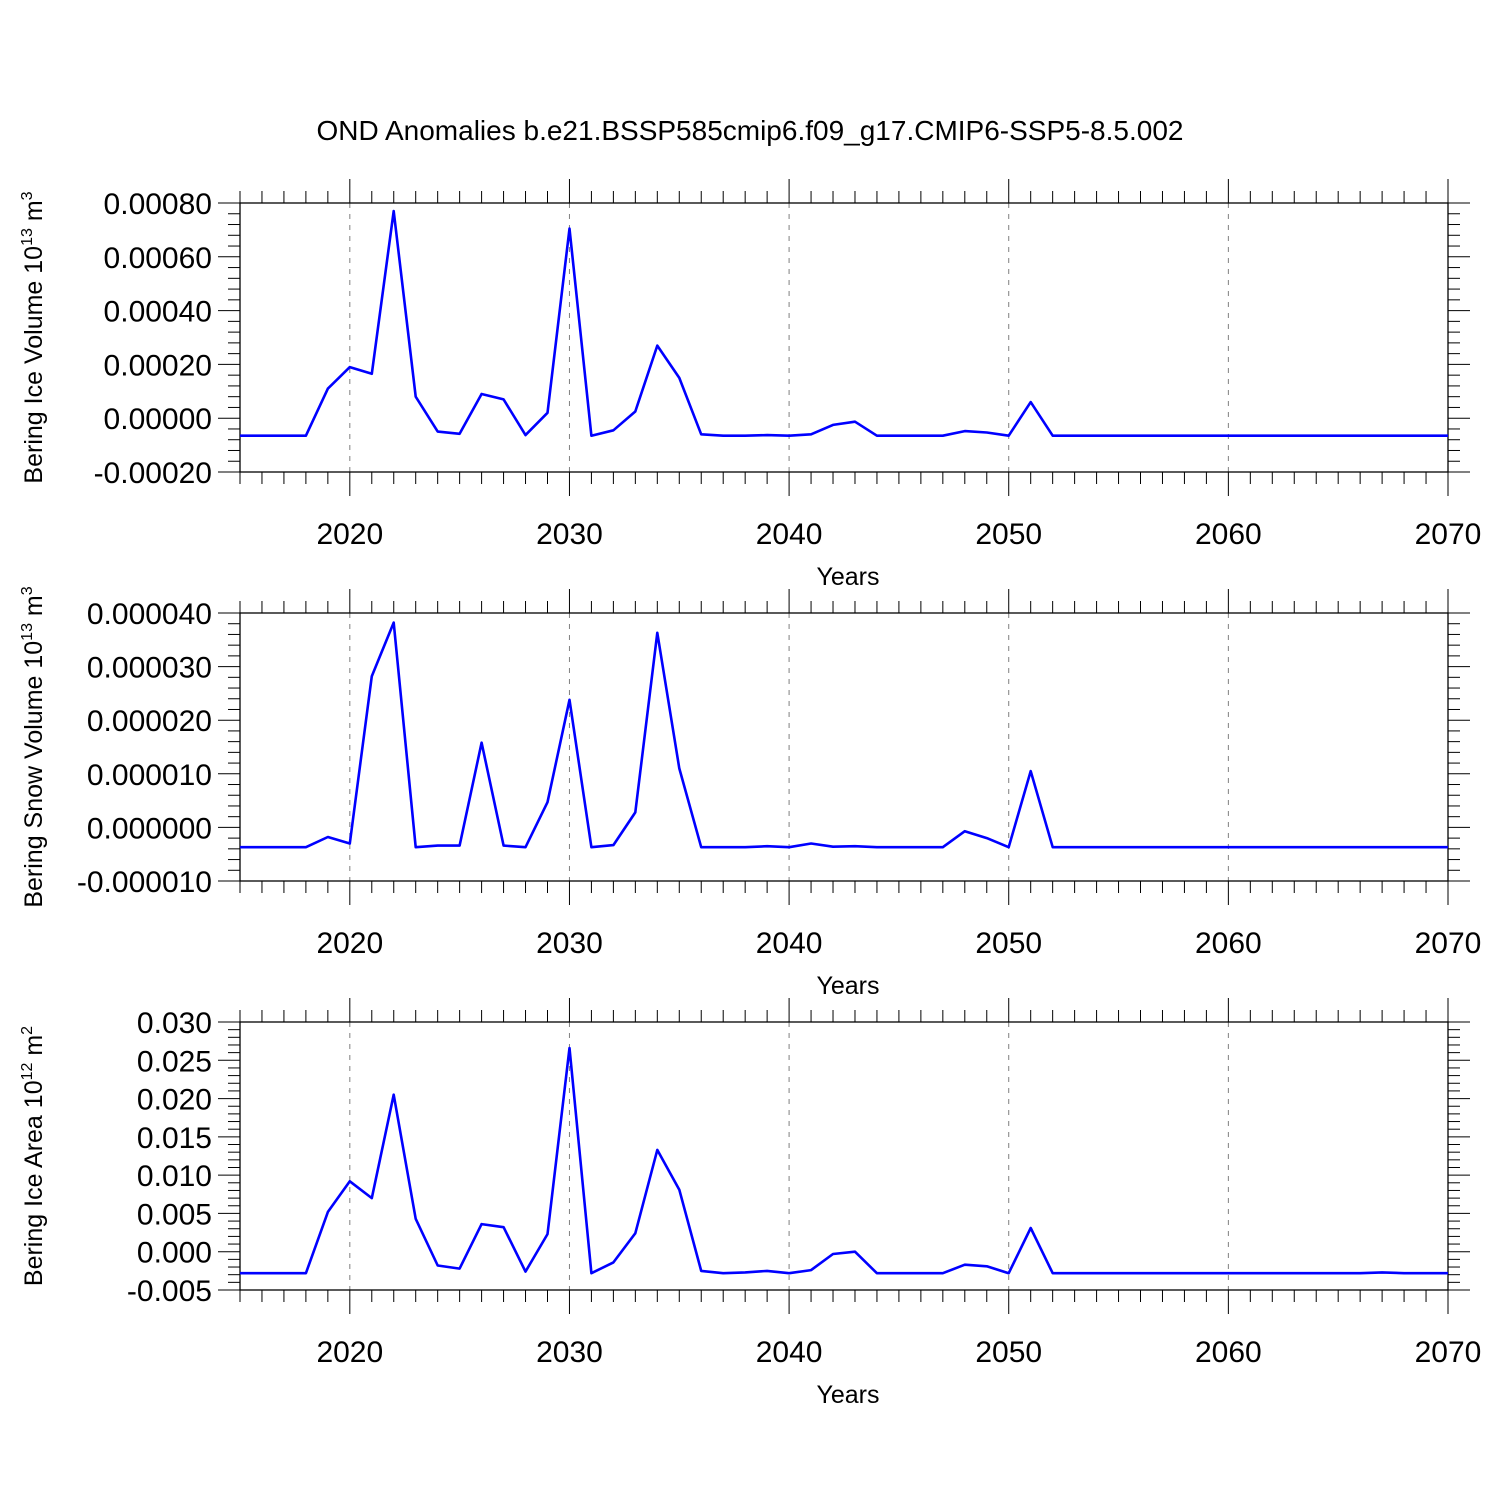 This screenshot has height=1500, width=1500. What do you see at coordinates (158, 365) in the screenshot?
I see `y-tick-label: 0.00020` at bounding box center [158, 365].